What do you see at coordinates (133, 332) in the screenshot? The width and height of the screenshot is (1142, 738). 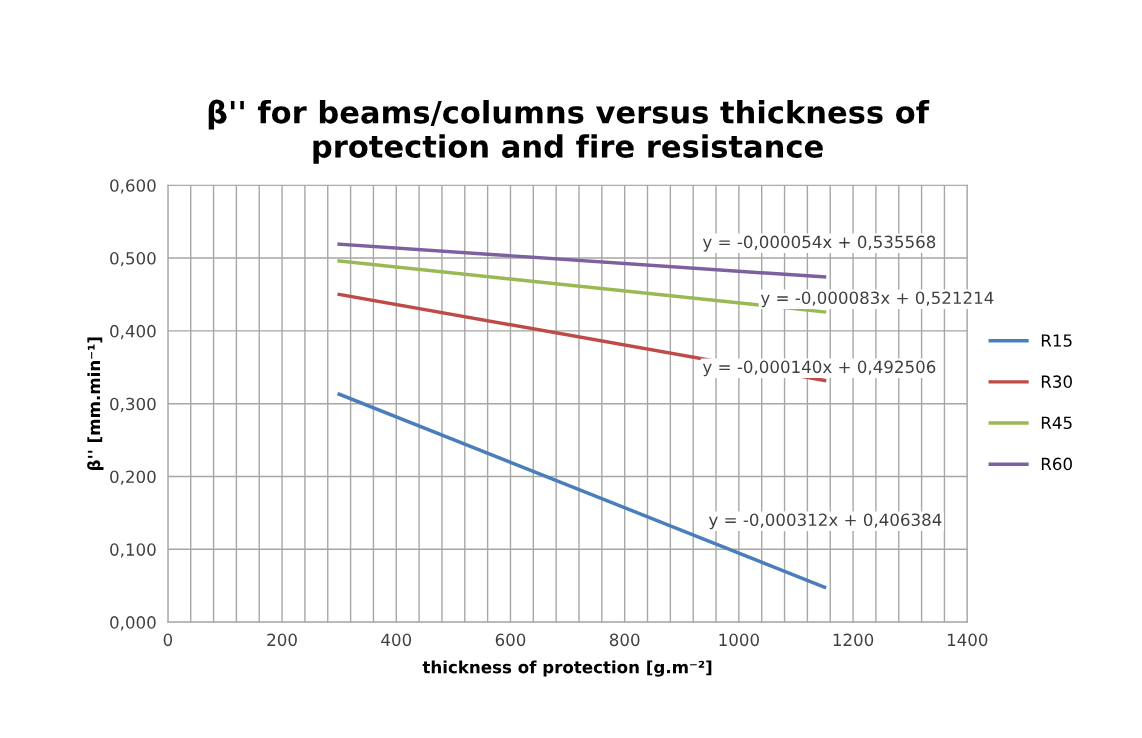 I see `y-tick-label: 0,400` at bounding box center [133, 332].